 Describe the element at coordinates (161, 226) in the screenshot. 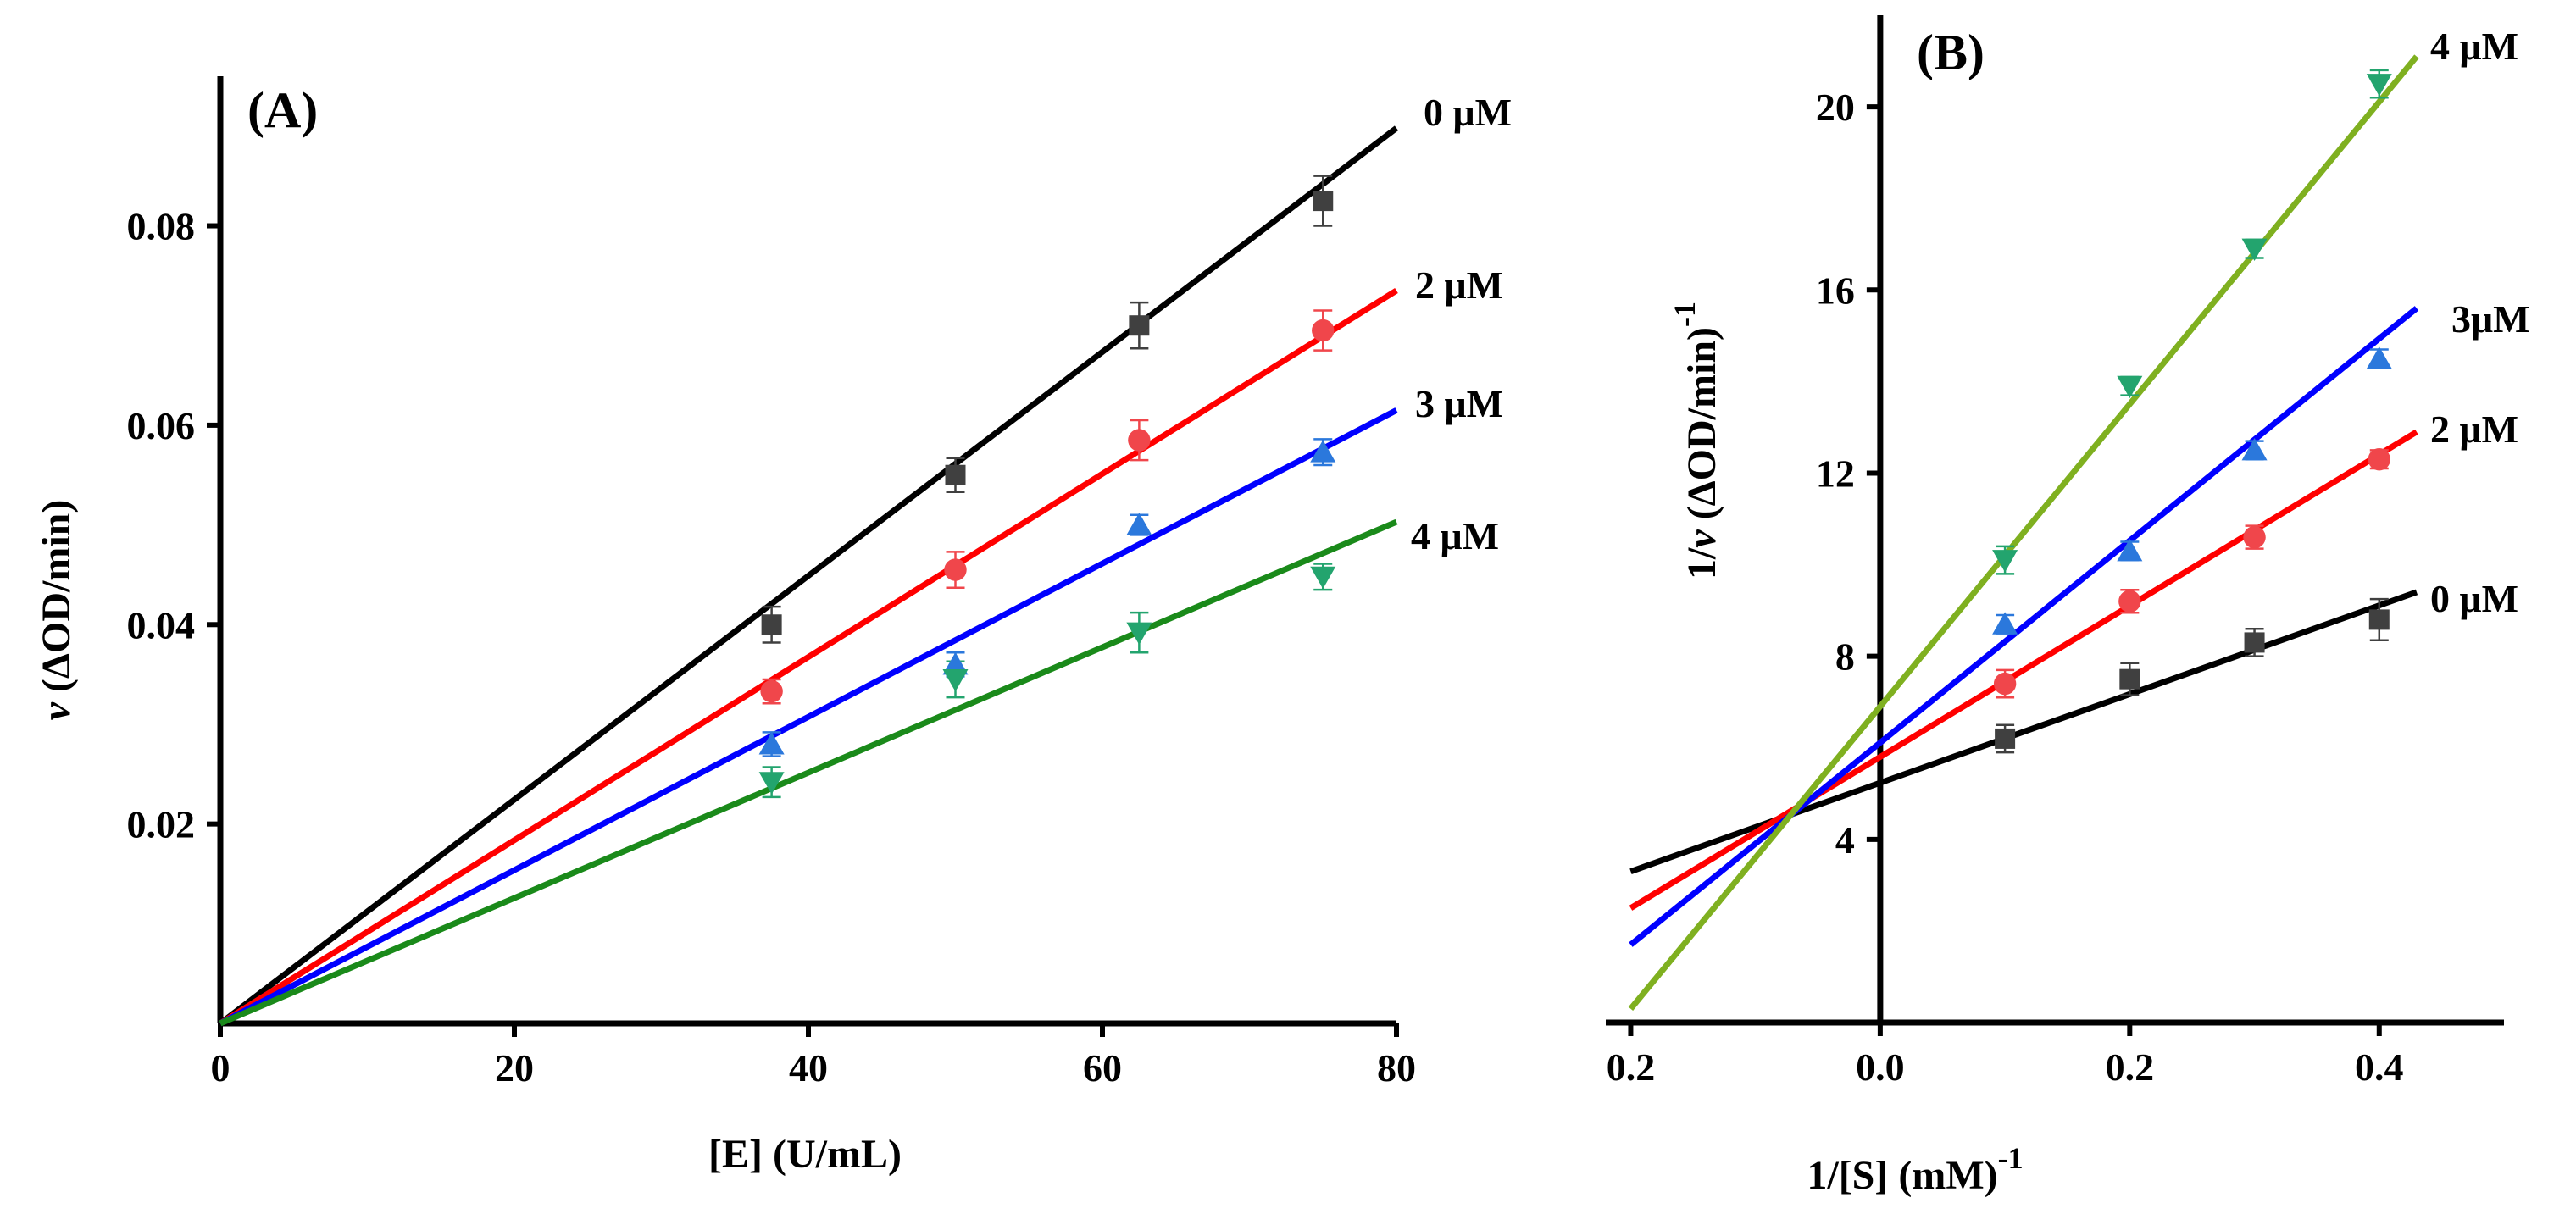

I see `panel-a-y-tick-label: 0.08` at that location.